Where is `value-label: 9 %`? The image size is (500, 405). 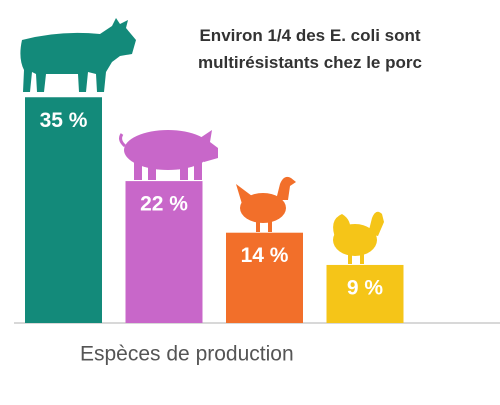
value-label: 9 % is located at coordinates (365, 287).